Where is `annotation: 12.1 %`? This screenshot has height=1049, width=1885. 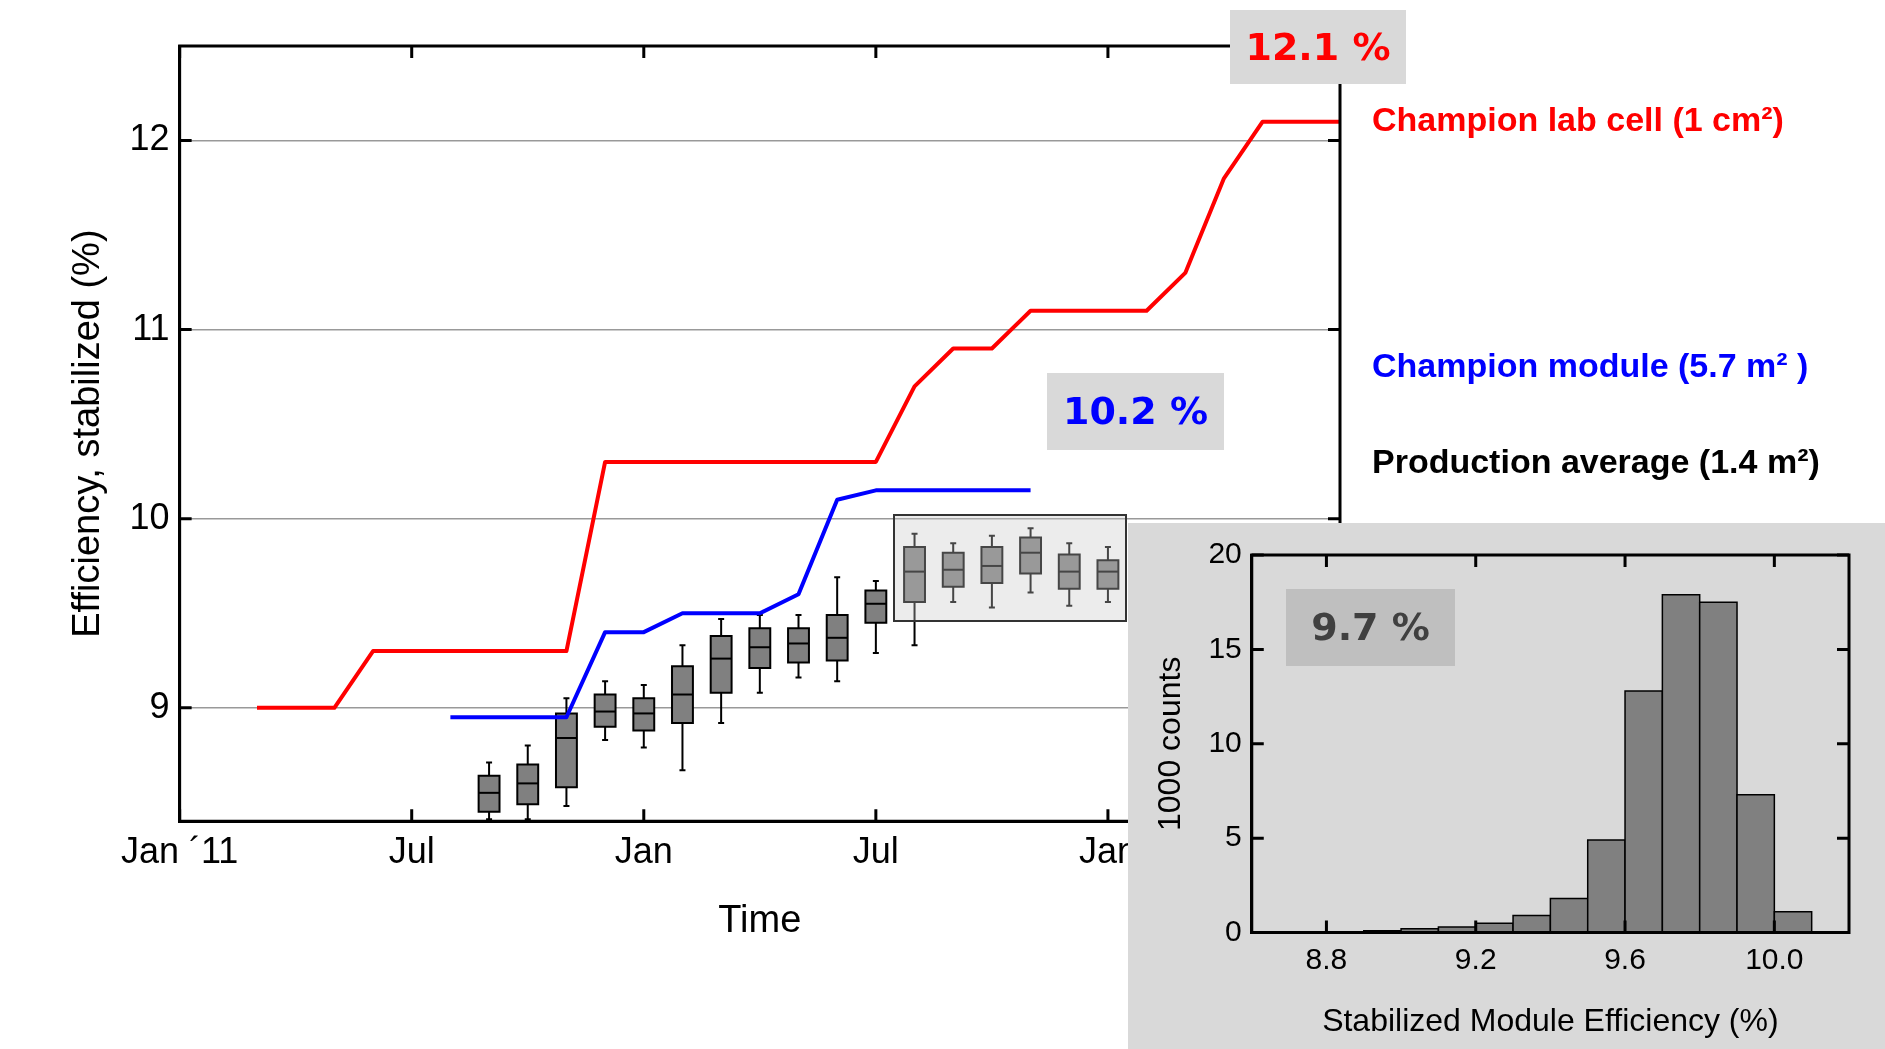 annotation: 12.1 % is located at coordinates (1318, 47).